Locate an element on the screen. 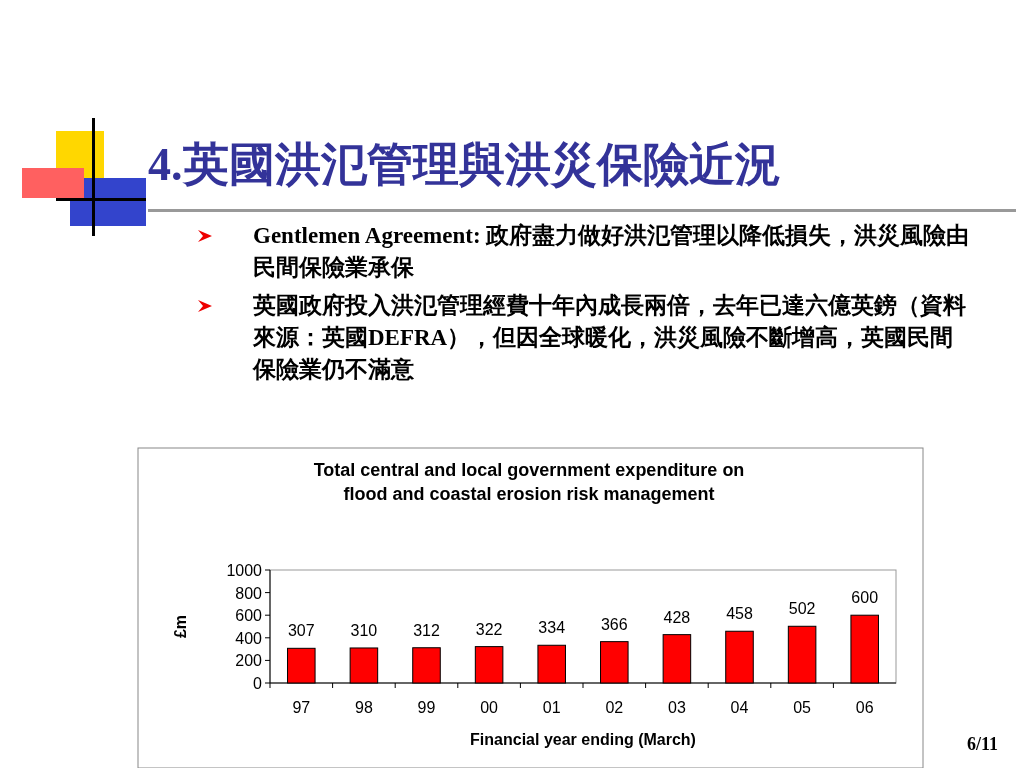 The image size is (1024, 768). data-label: 502 is located at coordinates (802, 609).